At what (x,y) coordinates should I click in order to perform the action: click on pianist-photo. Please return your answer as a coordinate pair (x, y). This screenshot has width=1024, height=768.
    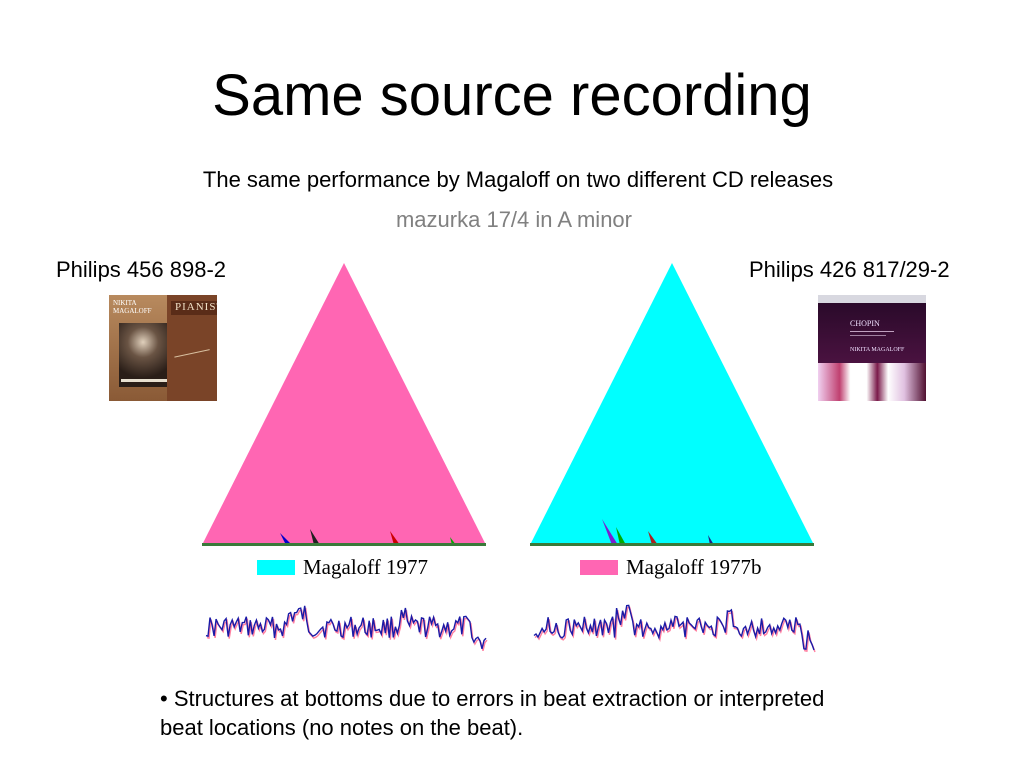
    Looking at the image, I should click on (143, 355).